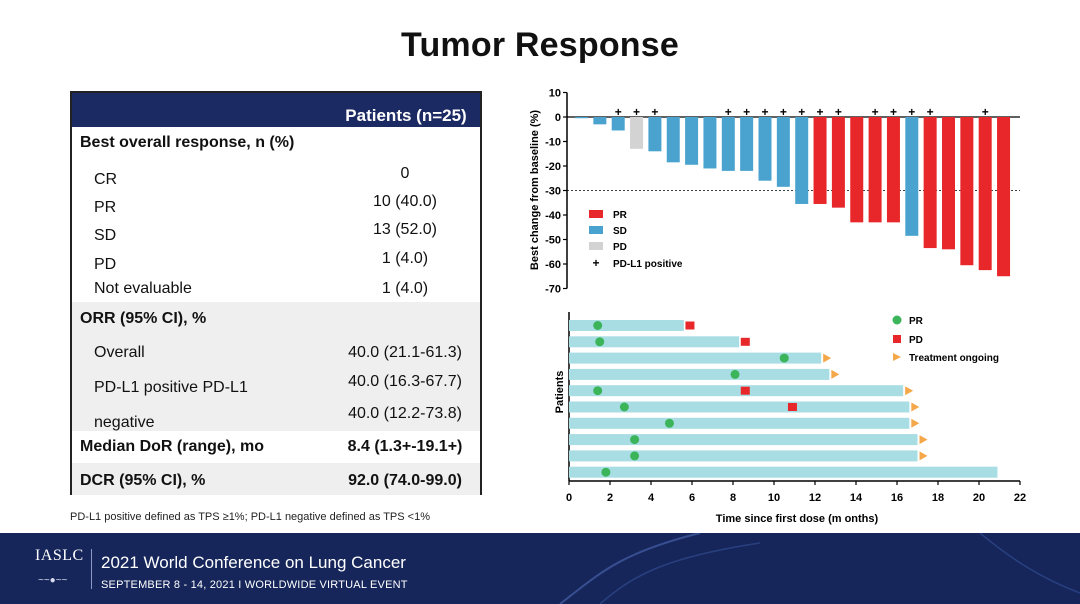 This screenshot has height=604, width=1080. What do you see at coordinates (558, 118) in the screenshot?
I see `y-tick-label: 0` at bounding box center [558, 118].